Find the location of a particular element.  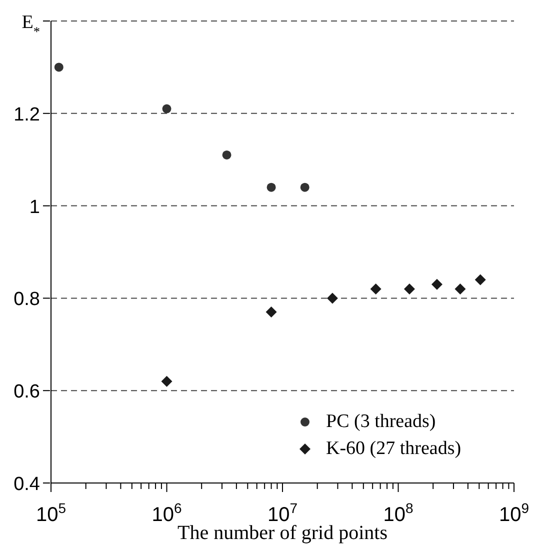

x-tick-label: 10$^{5}$ is located at coordinates (51, 513).